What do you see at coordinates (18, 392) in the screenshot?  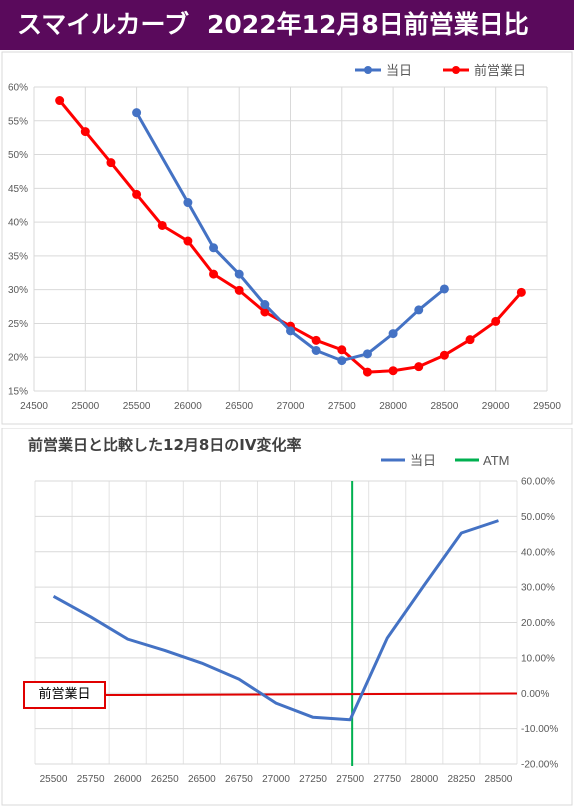 I see `y-tick-label: 15%` at bounding box center [18, 392].